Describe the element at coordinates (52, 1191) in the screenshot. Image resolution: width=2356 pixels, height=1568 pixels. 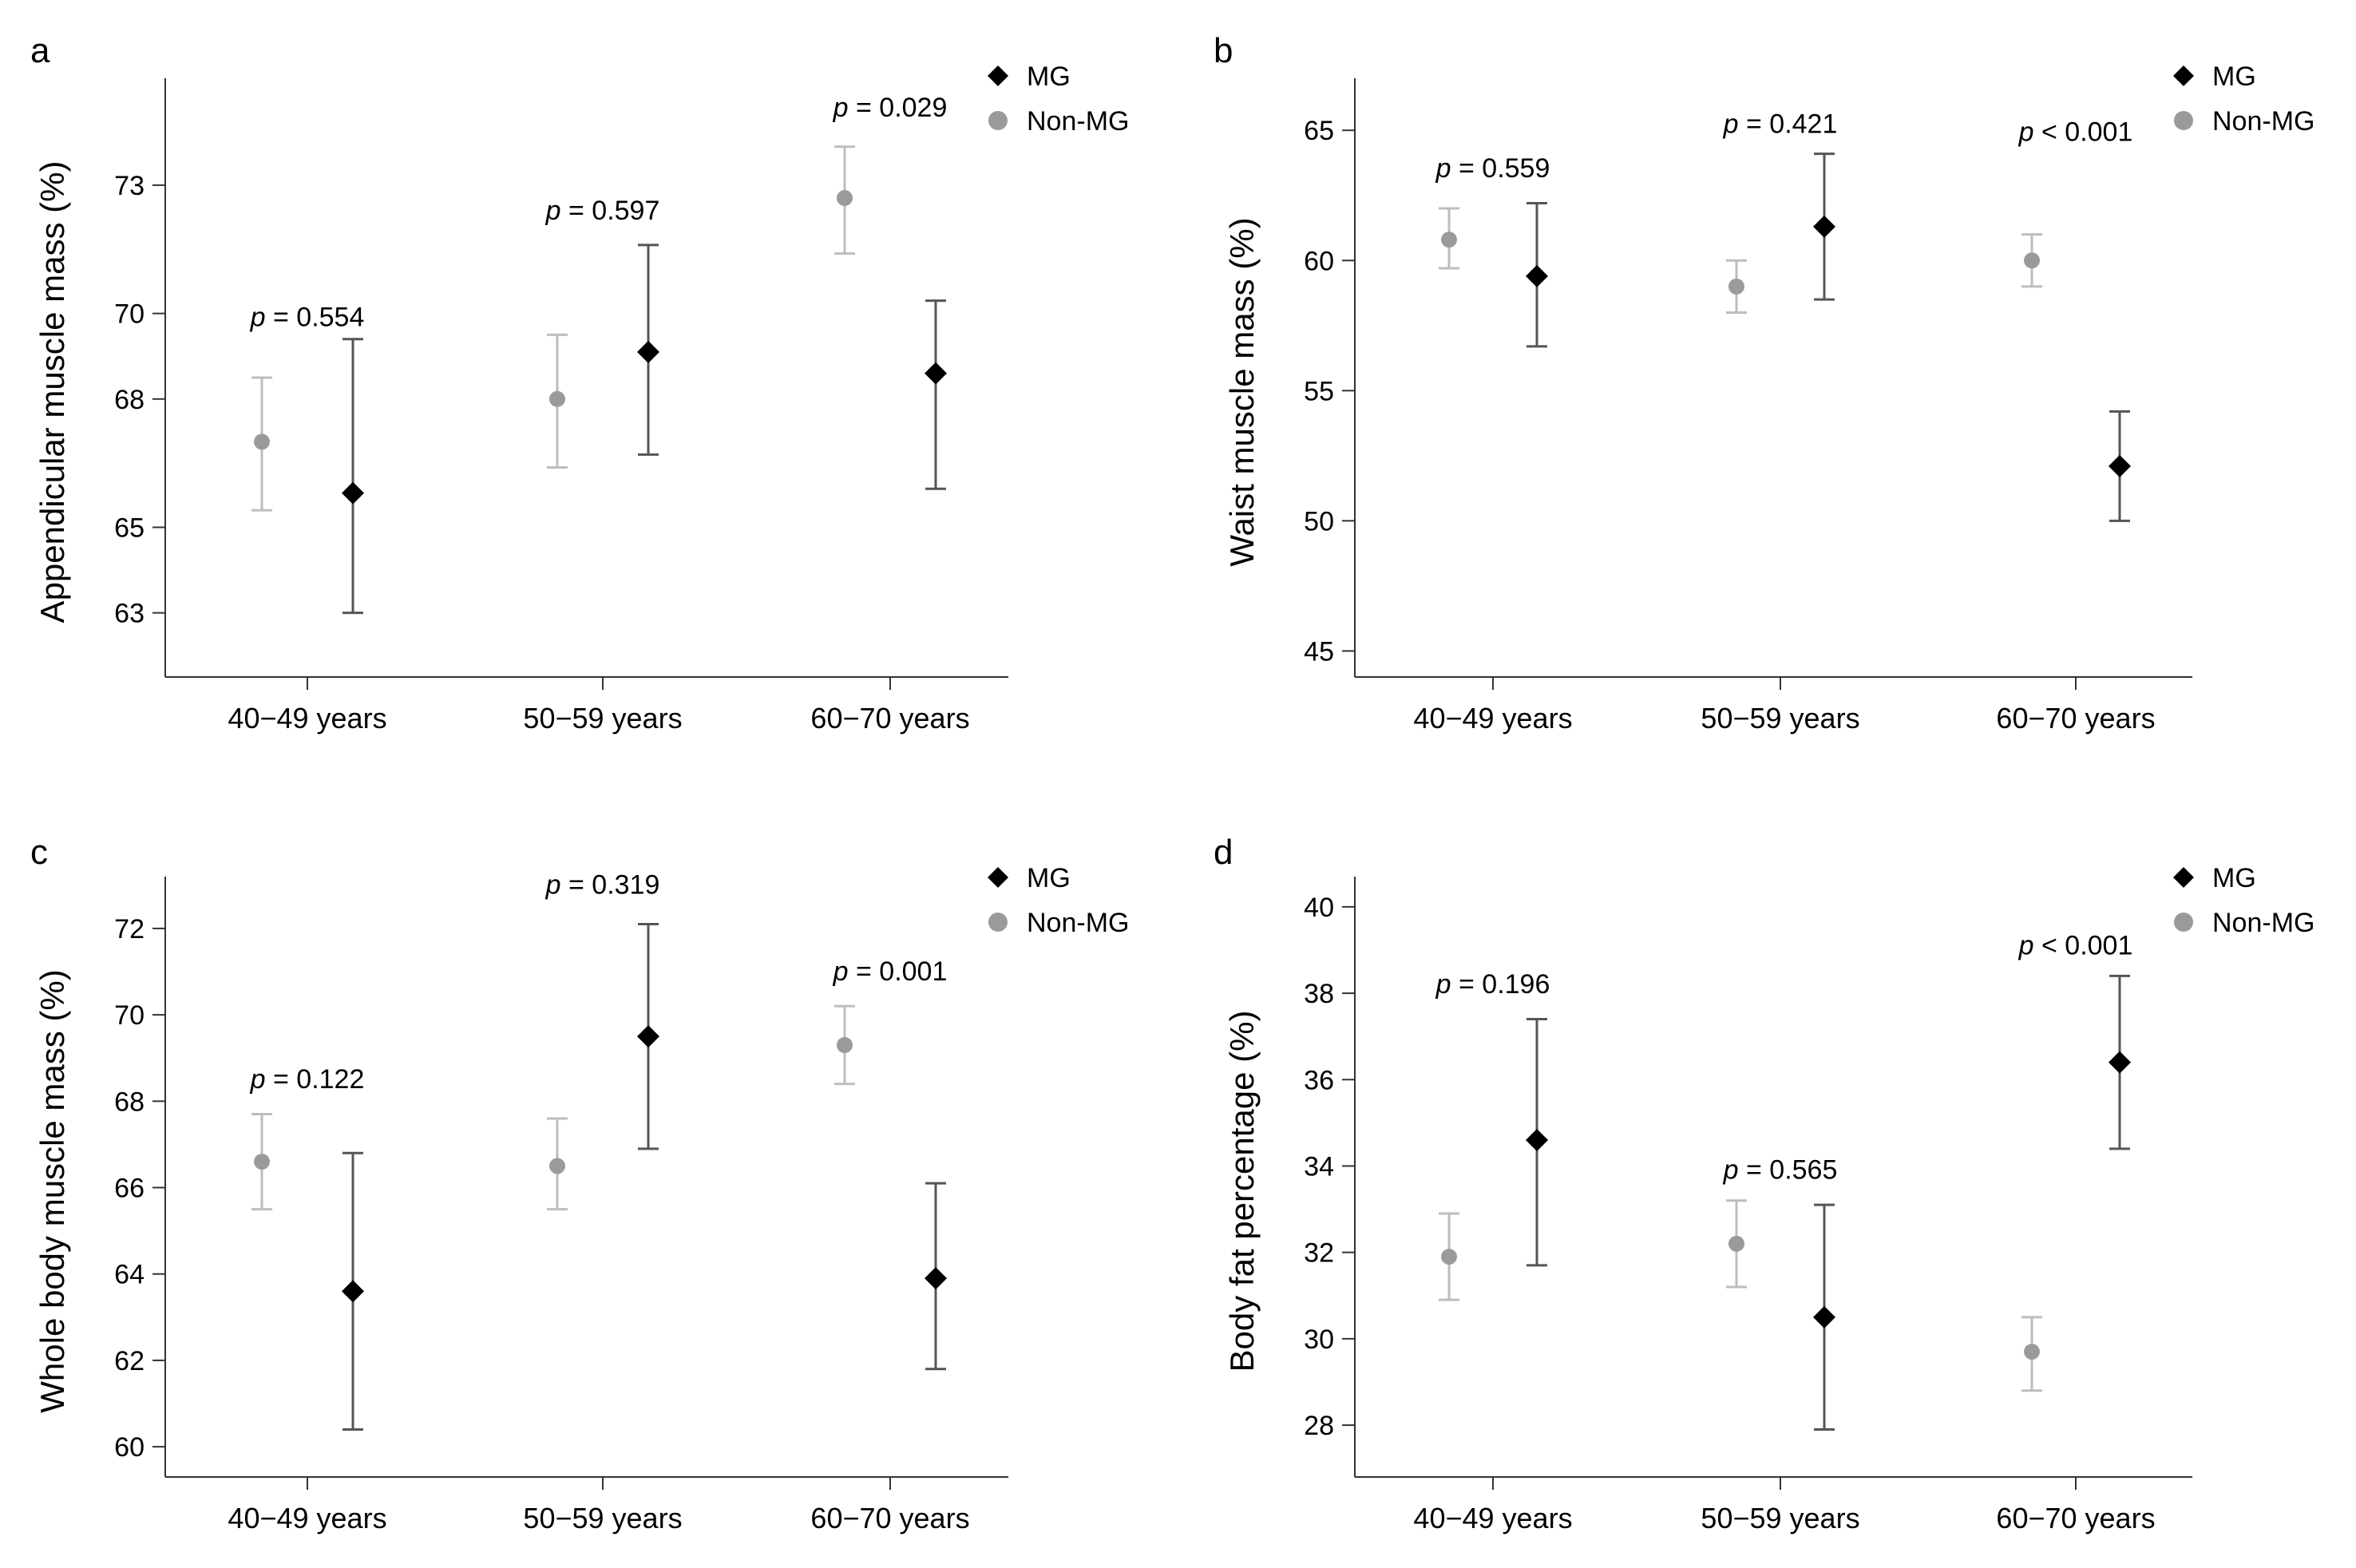
I see `y-axis-label: Whole body muscle mass (%)` at that location.